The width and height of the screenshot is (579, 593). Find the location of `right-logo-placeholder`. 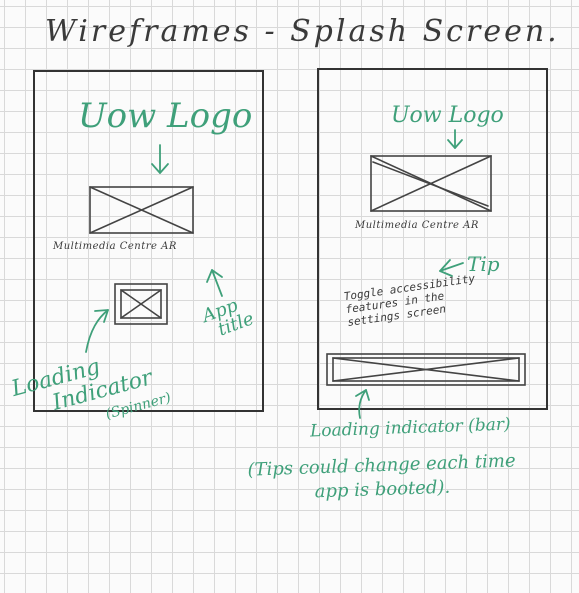

right-logo-placeholder is located at coordinates (431, 183).